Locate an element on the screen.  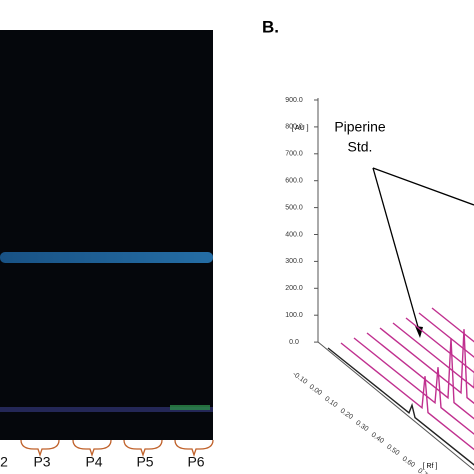
lane-label: P5 is located at coordinates (144, 462).